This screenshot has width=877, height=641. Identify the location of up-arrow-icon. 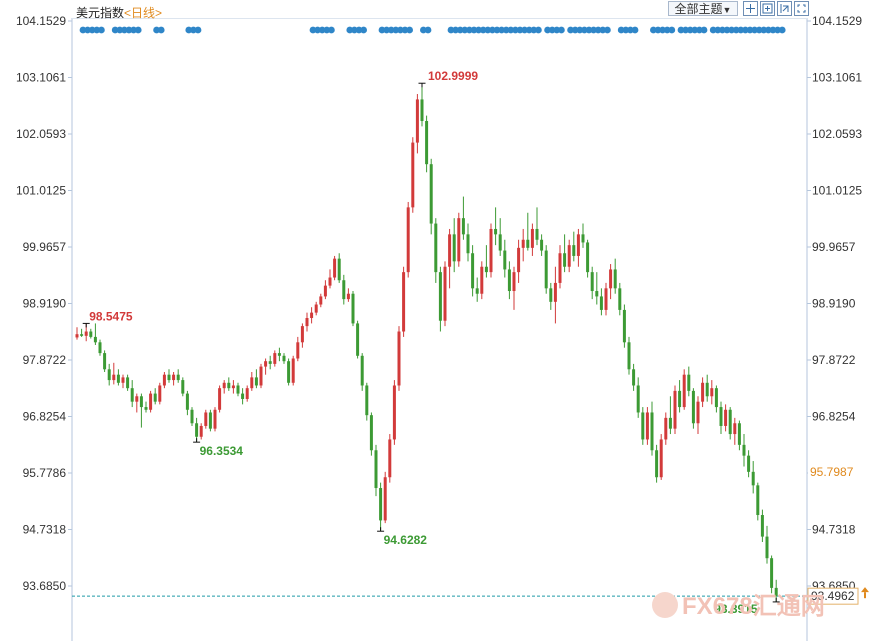
(865, 590).